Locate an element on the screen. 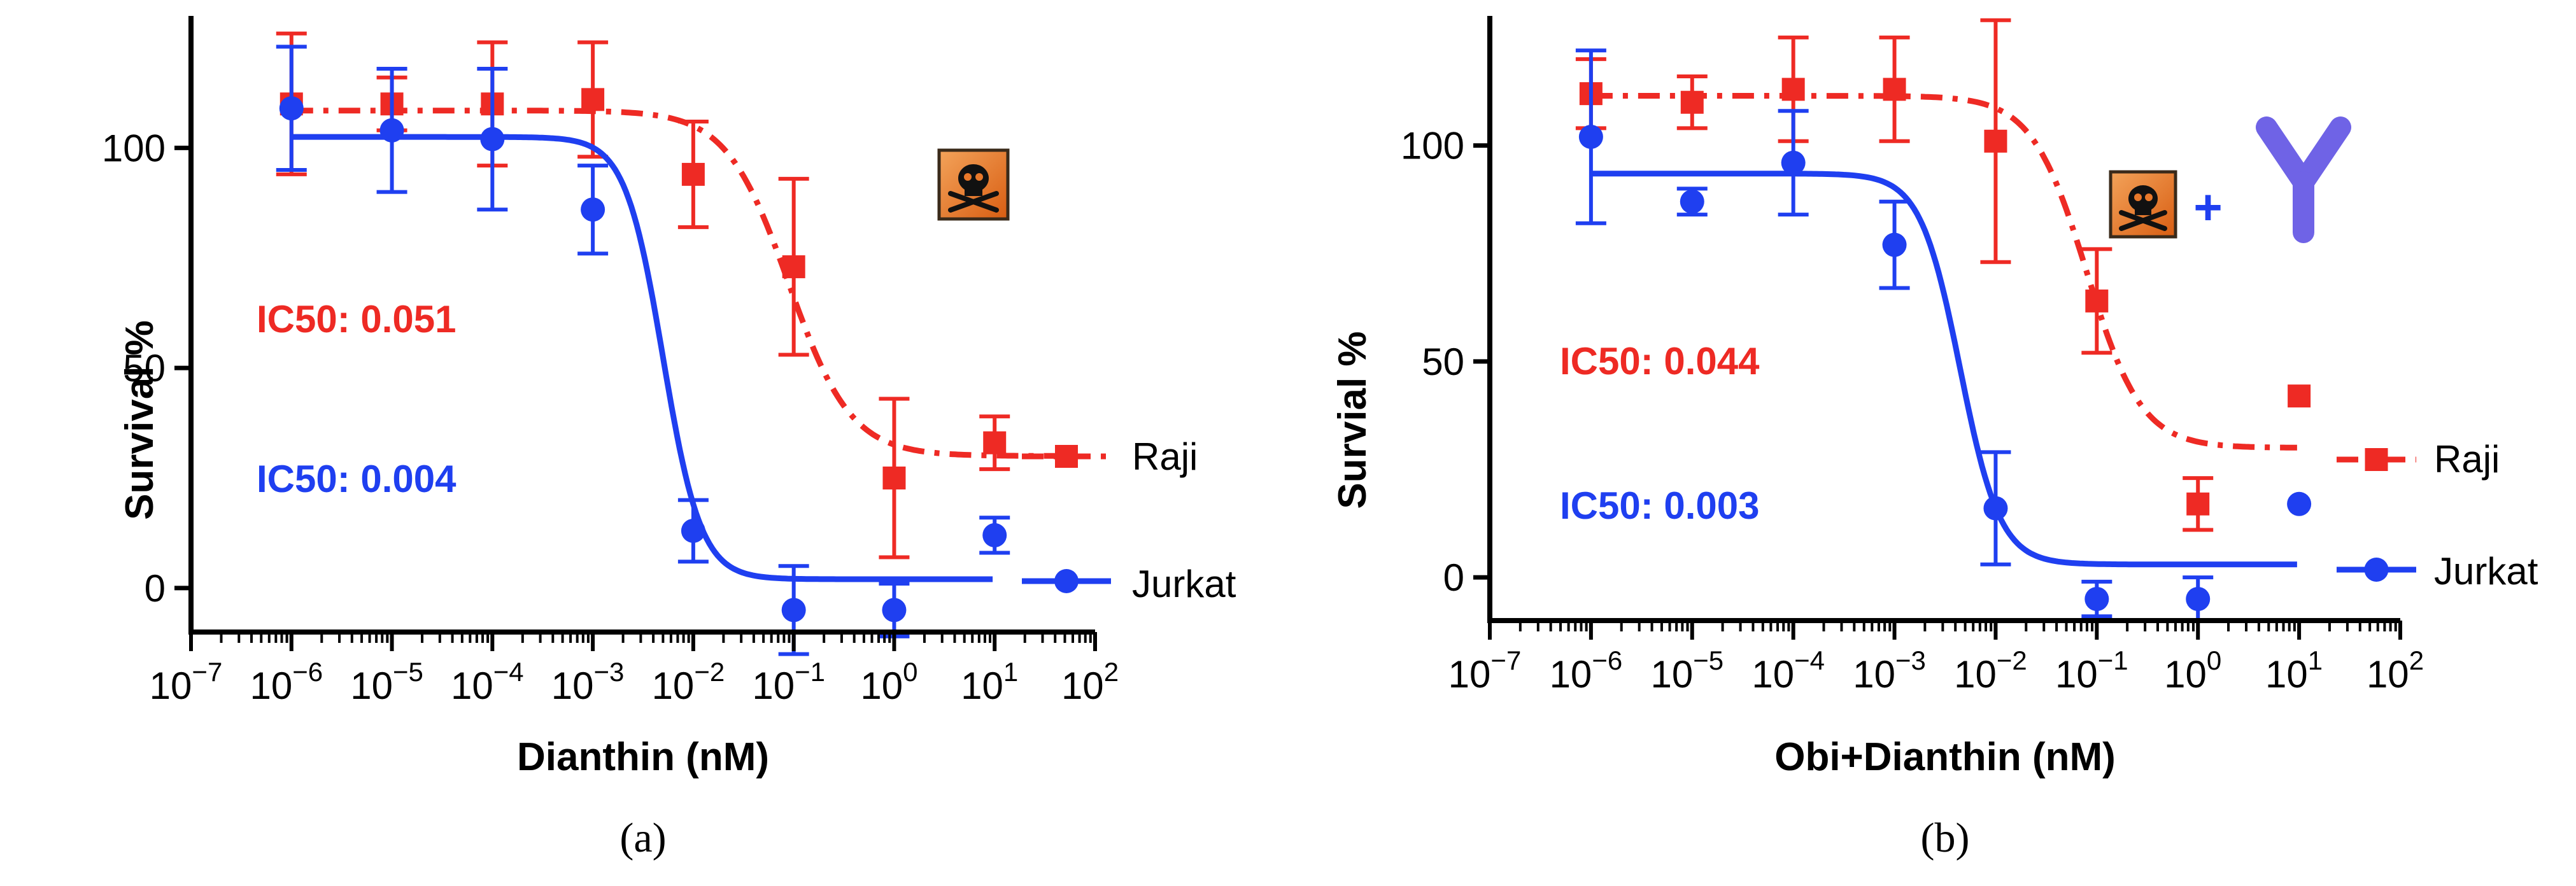  ic50-label-jurkat: IC50: 0.004 is located at coordinates (356, 479).